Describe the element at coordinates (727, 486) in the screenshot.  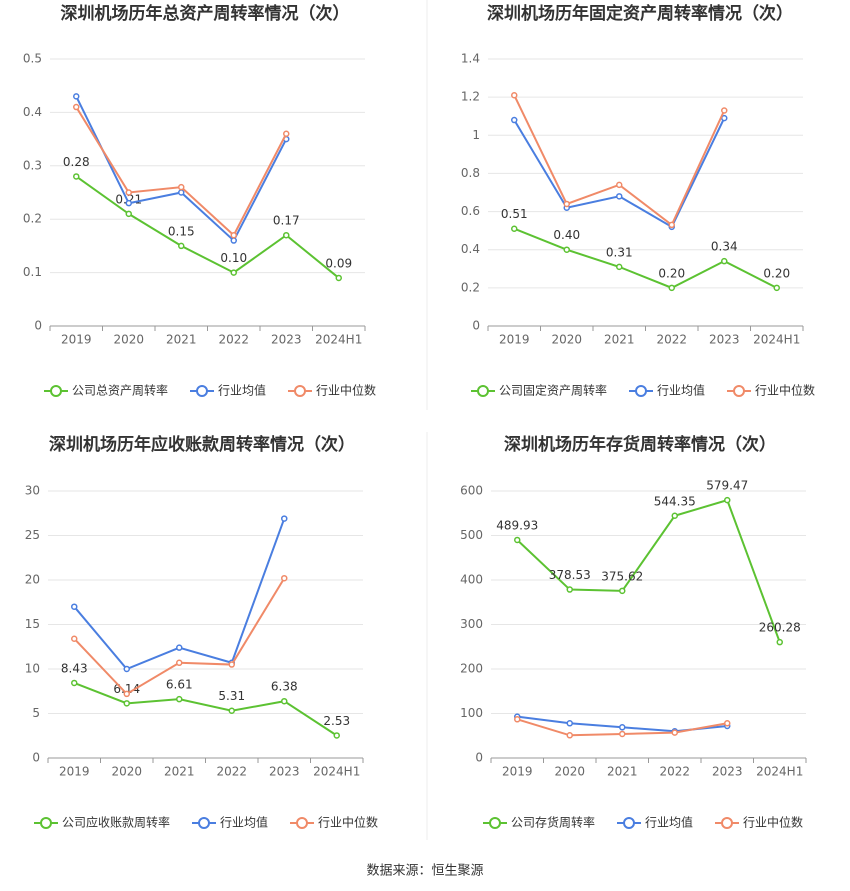
I see `value-label: 579.47` at that location.